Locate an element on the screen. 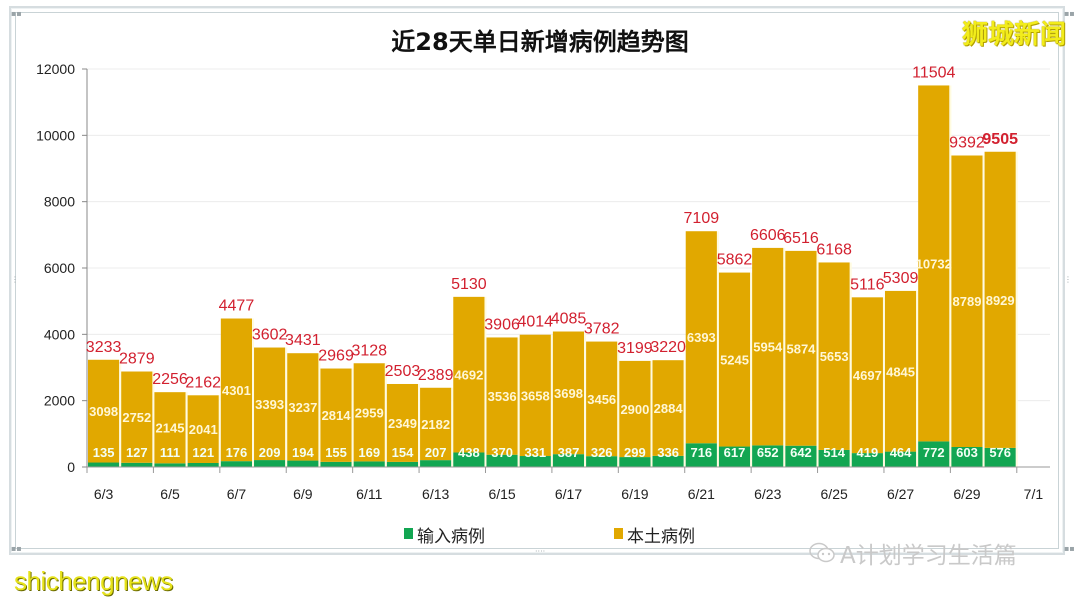  label-total-6/28: 11504 is located at coordinates (933, 72).